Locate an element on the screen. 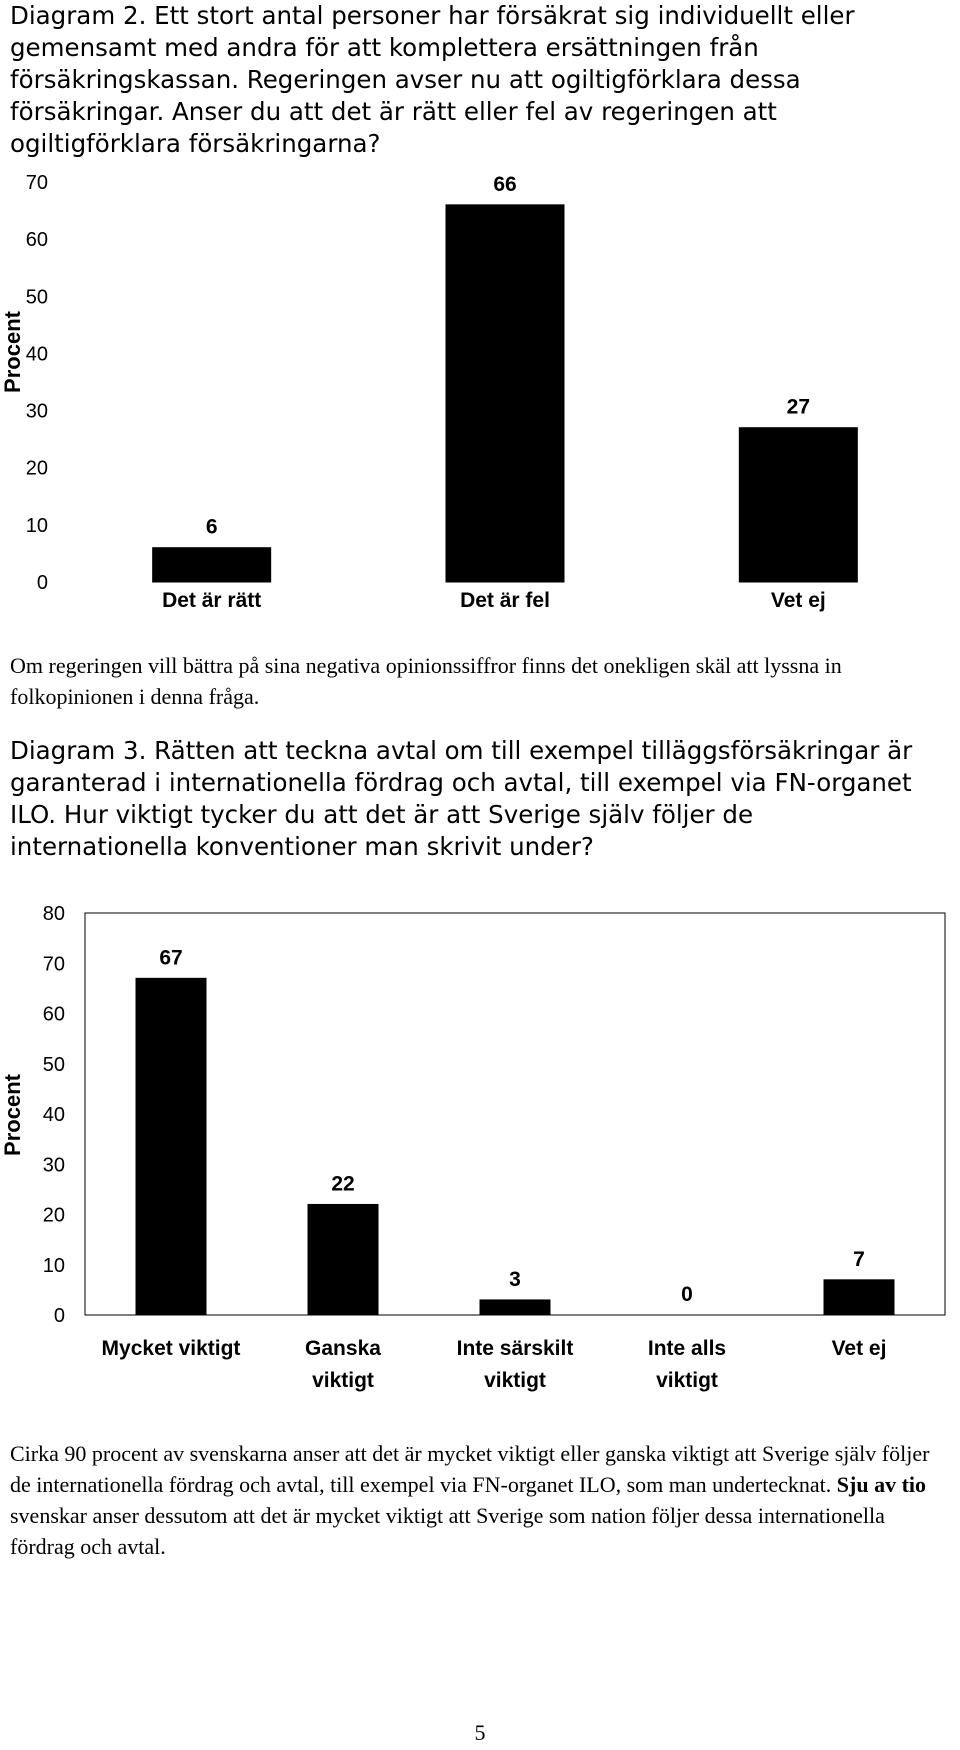  diagram2-heading: Diagram 2. is located at coordinates (78, 15).